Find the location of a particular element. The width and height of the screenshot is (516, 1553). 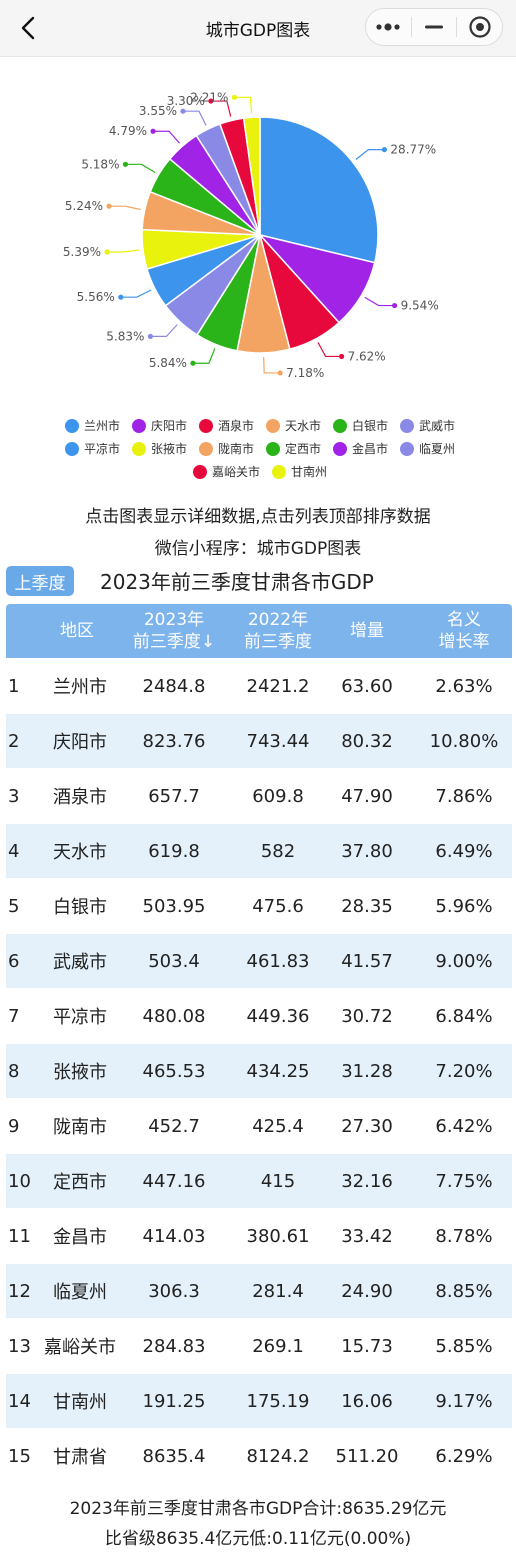

pie-data-label: 5.84% is located at coordinates (168, 363).